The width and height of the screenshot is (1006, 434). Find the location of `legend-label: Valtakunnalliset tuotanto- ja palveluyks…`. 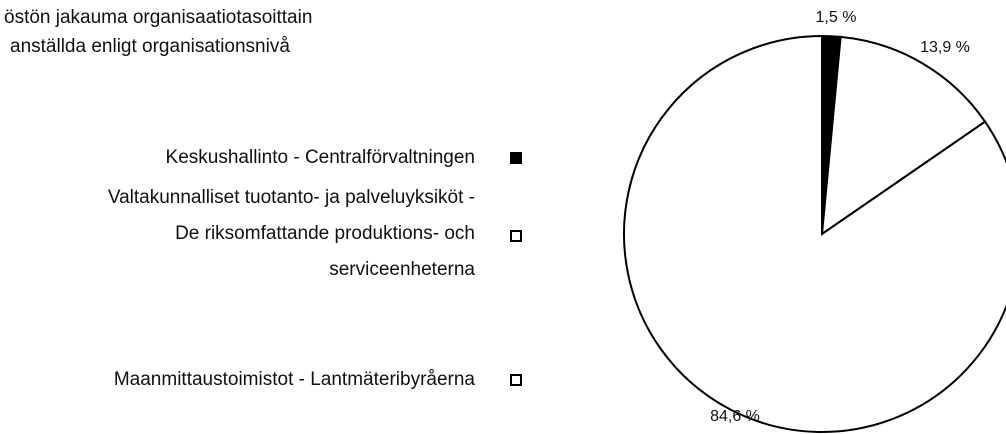

legend-label: Valtakunnalliset tuotanto- ja palveluyks… is located at coordinates (291, 197).